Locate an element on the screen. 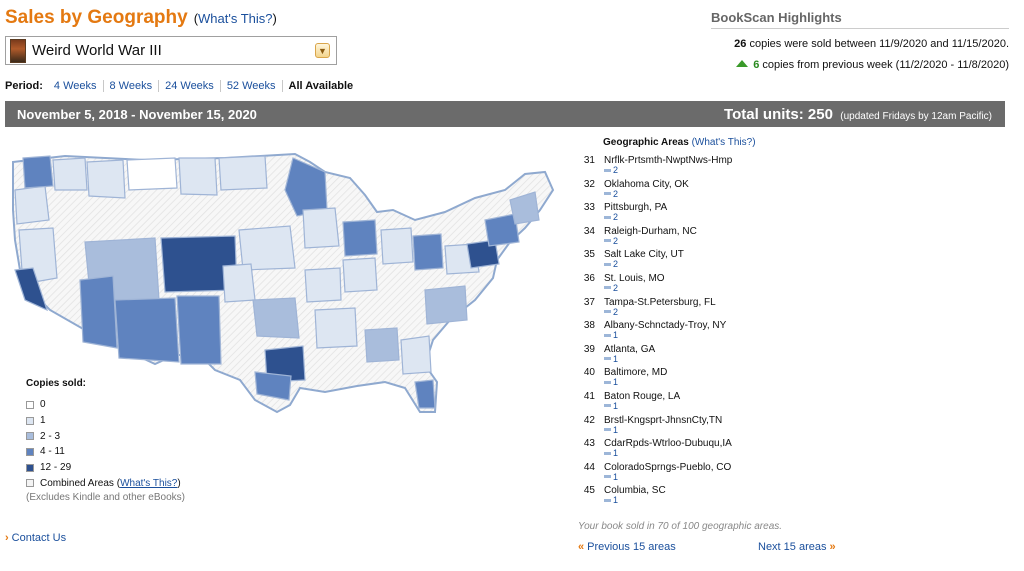 The height and width of the screenshot is (571, 1024). period-all-available: All Available is located at coordinates (321, 86).